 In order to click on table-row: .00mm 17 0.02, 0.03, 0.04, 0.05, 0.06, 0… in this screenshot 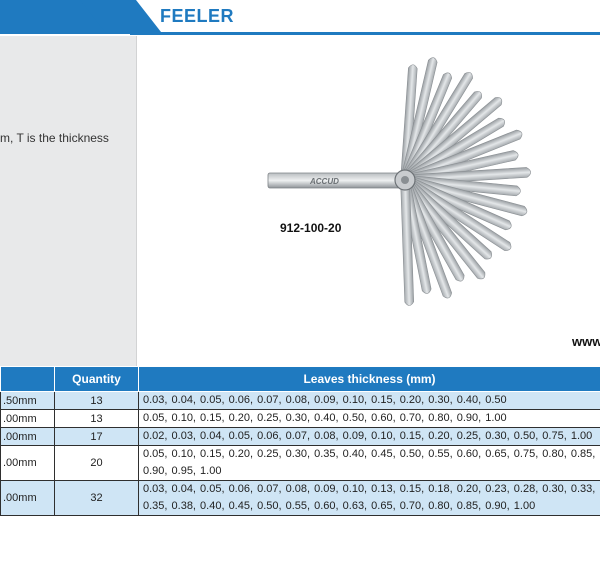, I will do `click(300, 436)`.